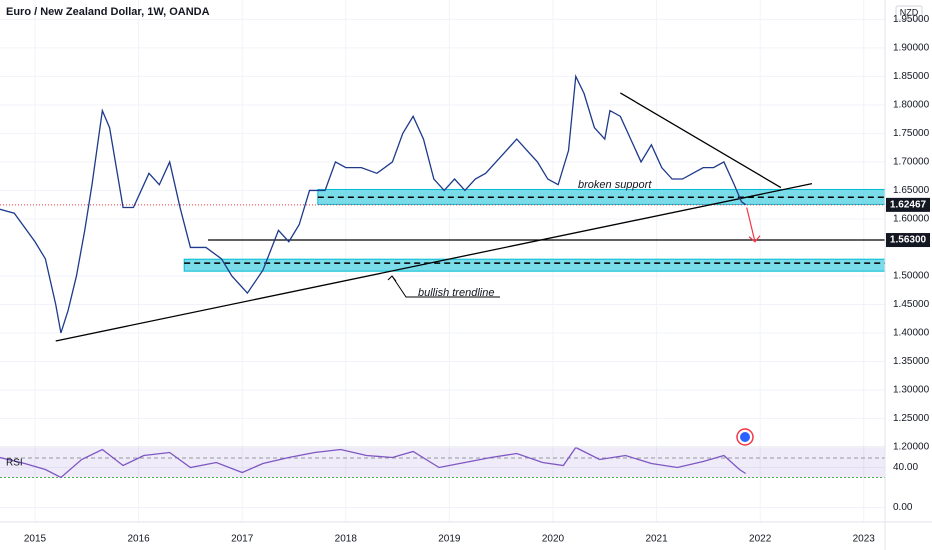 The height and width of the screenshot is (550, 932). I want to click on trendline, so click(700, 140).